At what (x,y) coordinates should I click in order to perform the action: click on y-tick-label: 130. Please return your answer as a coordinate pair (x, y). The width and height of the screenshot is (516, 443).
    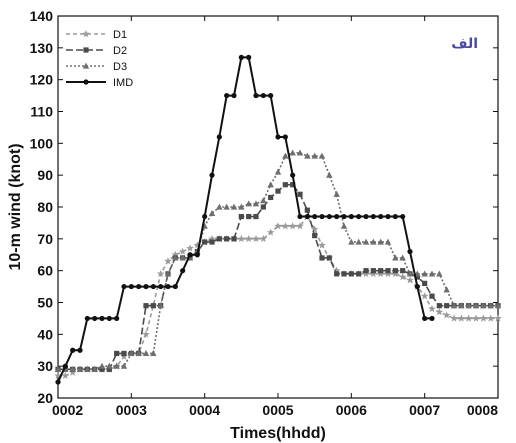
    Looking at the image, I should click on (42, 48).